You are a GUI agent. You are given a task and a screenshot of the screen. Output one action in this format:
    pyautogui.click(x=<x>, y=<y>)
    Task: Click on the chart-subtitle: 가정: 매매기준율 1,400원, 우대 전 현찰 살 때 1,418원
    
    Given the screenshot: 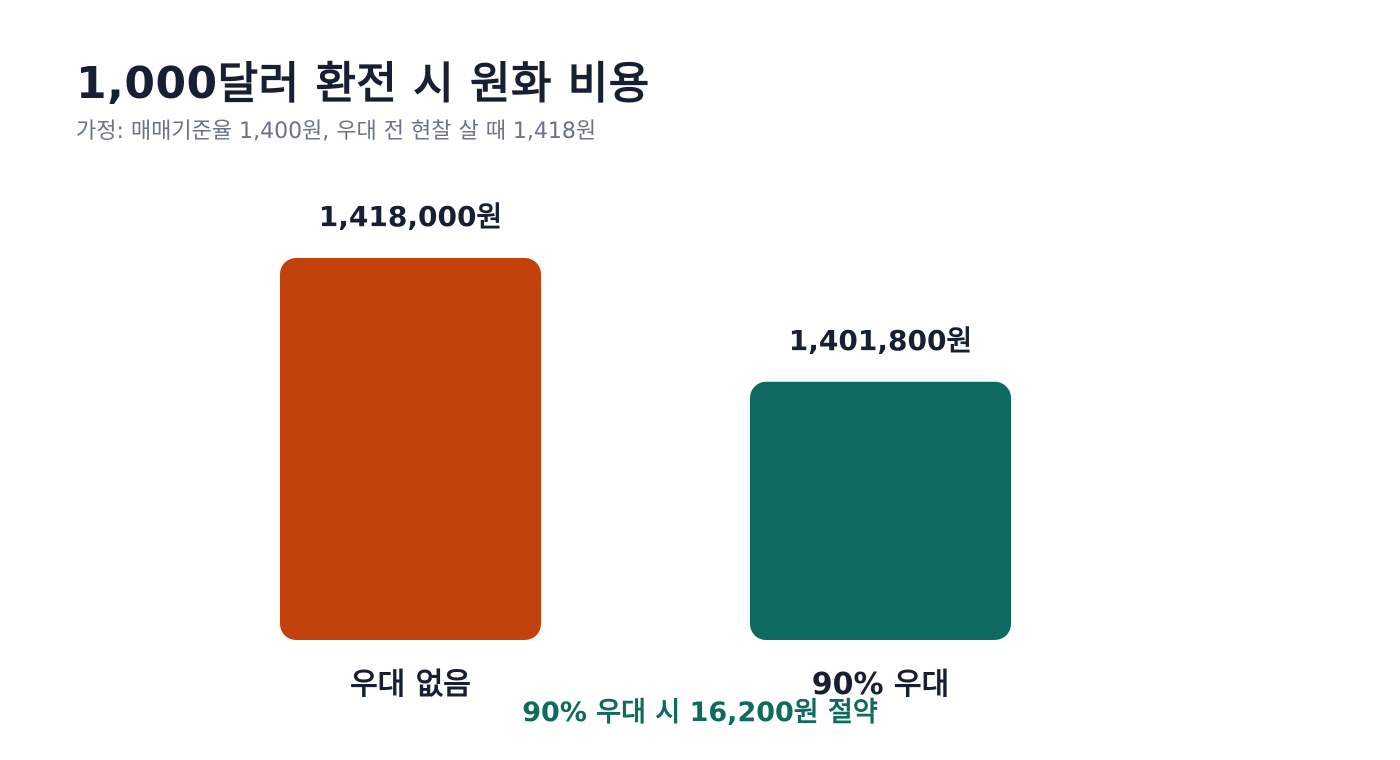 What is the action you would take?
    pyautogui.click(x=336, y=131)
    